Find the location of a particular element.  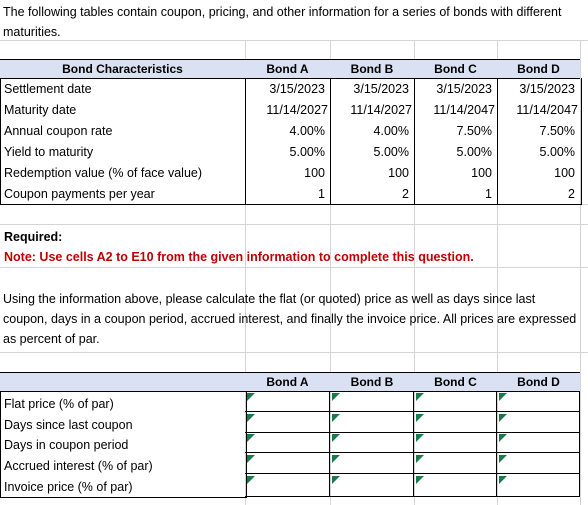

cell-redemption-a: 100 is located at coordinates (314, 173).